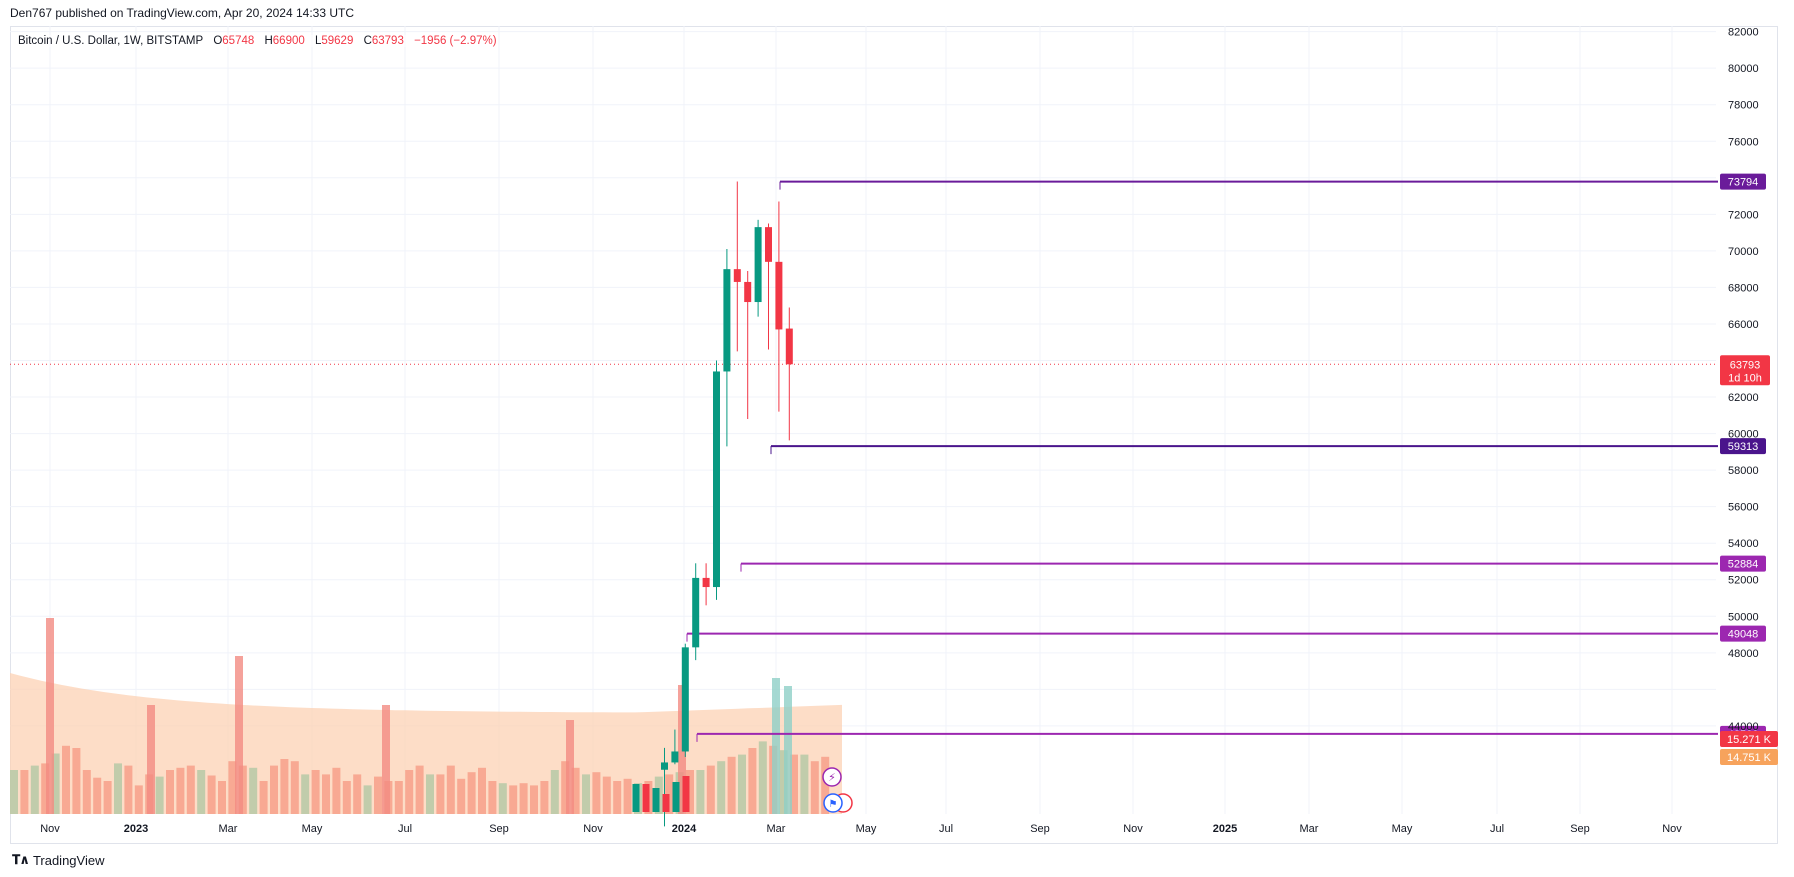 Image resolution: width=1794 pixels, height=877 pixels. I want to click on candles, so click(712, 504).